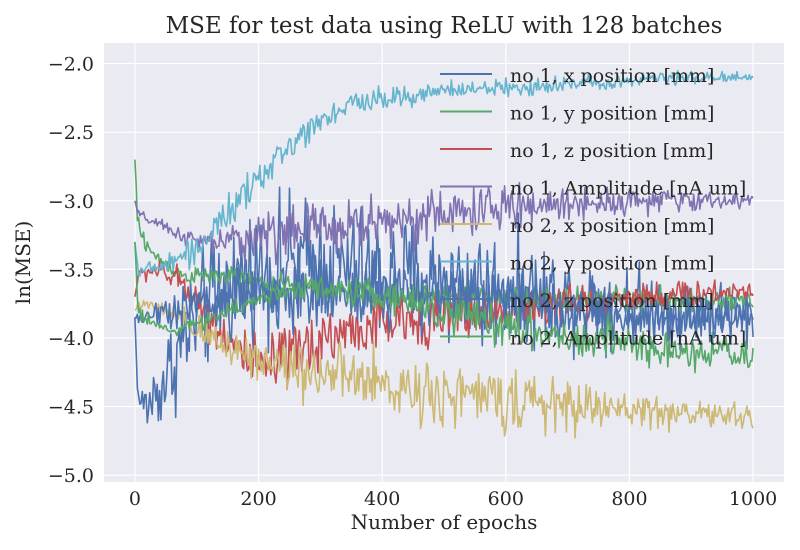 This screenshot has height=550, width=800. What do you see at coordinates (71, 270) in the screenshot?
I see `y-tick-label: −3.5` at bounding box center [71, 270].